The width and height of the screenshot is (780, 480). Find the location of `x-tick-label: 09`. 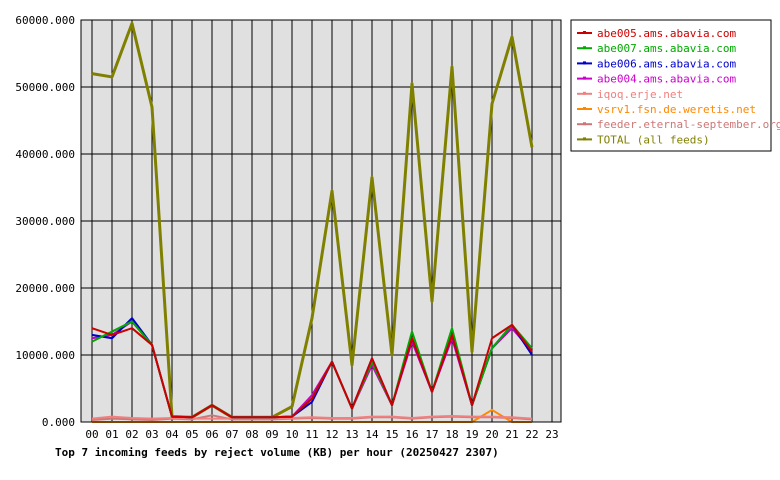

x-tick-label: 09 is located at coordinates (271, 434).